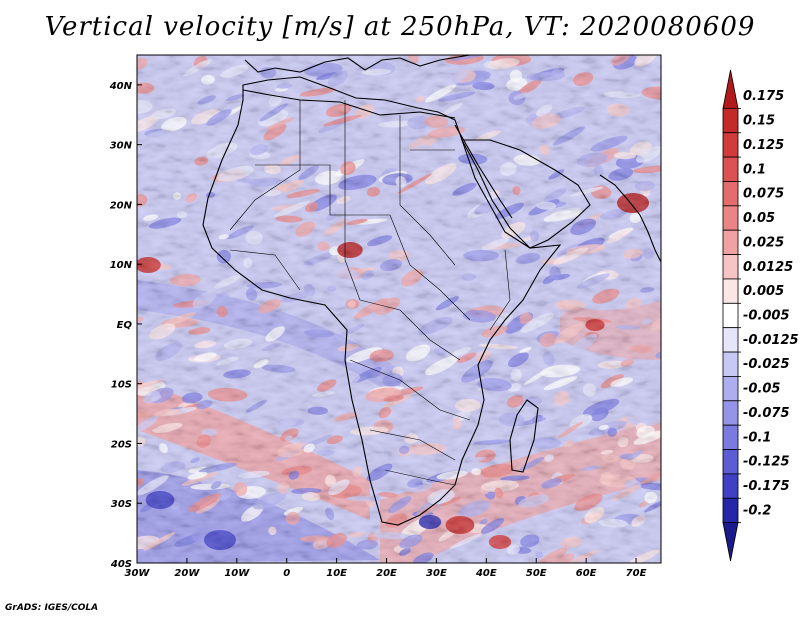 Image resolution: width=800 pixels, height=618 pixels. What do you see at coordinates (121, 86) in the screenshot?
I see `y-tick-label: 40N` at bounding box center [121, 86].